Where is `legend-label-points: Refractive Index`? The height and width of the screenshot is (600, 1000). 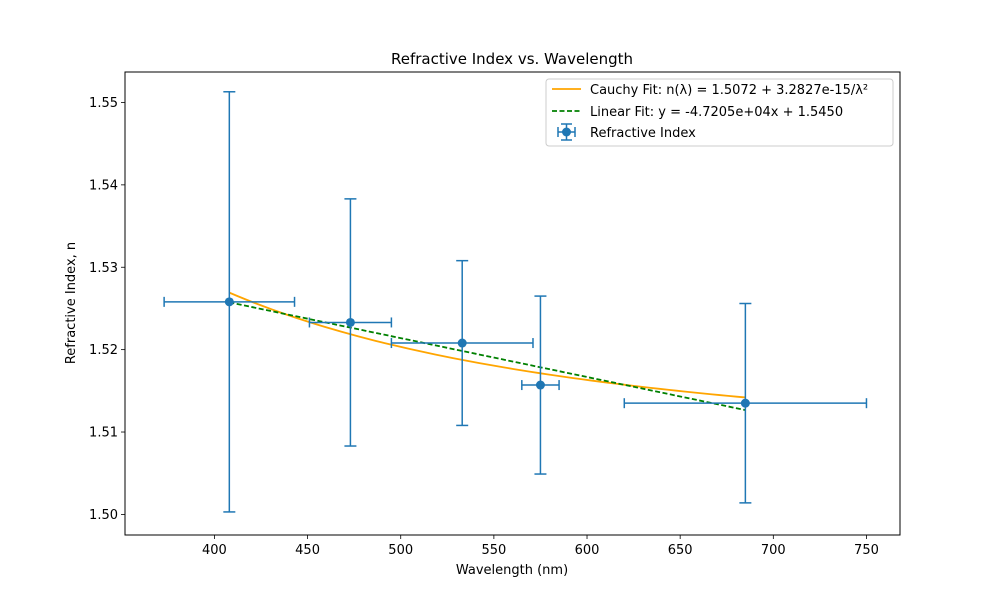 legend-label-points: Refractive Index is located at coordinates (643, 133).